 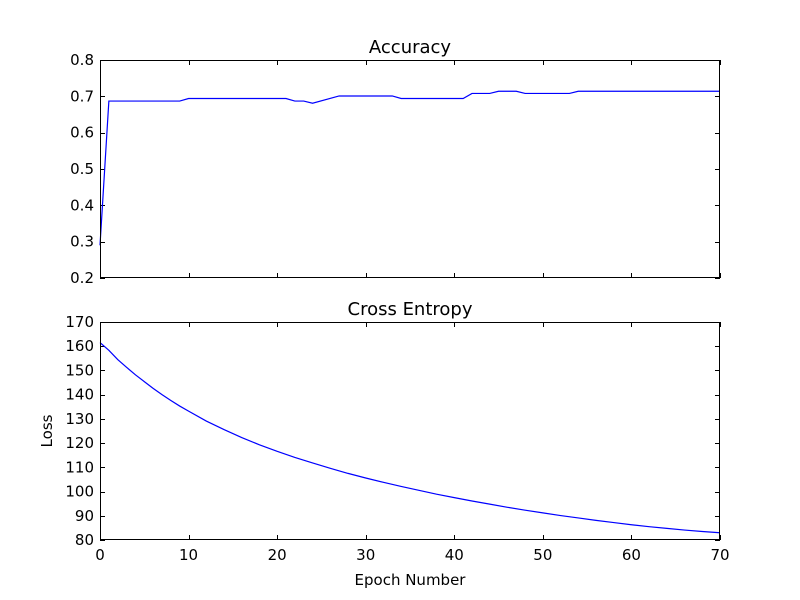 I want to click on accuracy-y-tick-label: 0.4, so click(x=82, y=205).